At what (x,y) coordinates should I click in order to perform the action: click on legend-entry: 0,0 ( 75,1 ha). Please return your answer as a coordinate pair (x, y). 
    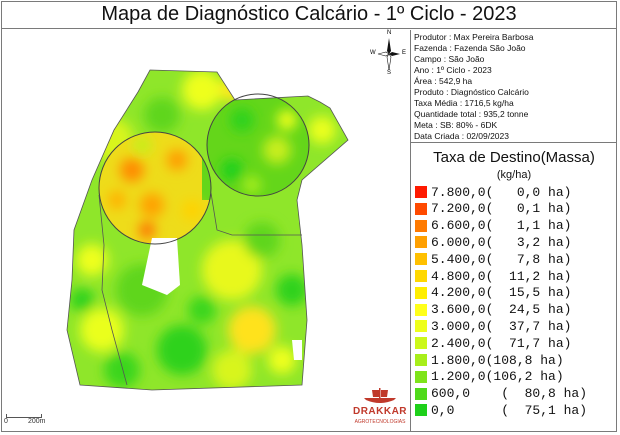
    Looking at the image, I should click on (501, 410).